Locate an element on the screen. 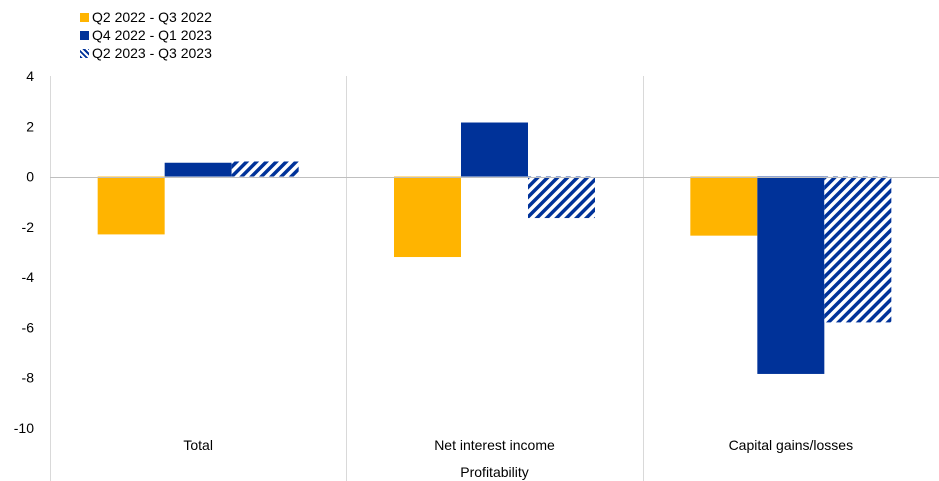 Image resolution: width=939 pixels, height=481 pixels. x-category-label: Capital gains/losses is located at coordinates (791, 445).